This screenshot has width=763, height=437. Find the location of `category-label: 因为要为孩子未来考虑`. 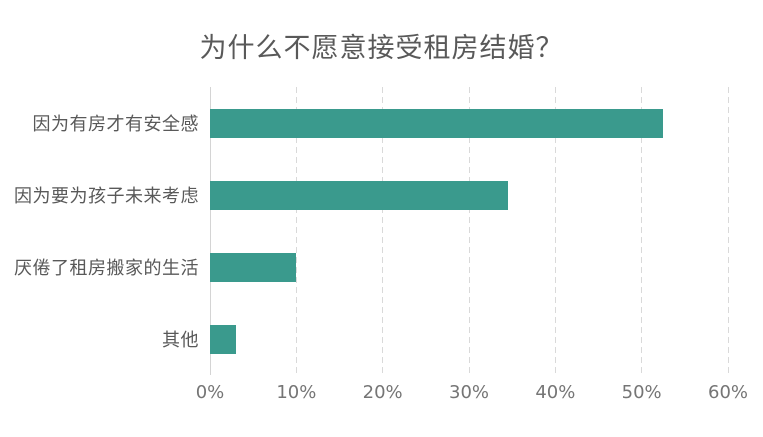

category-label: 因为要为孩子未来考虑 is located at coordinates (106, 196).